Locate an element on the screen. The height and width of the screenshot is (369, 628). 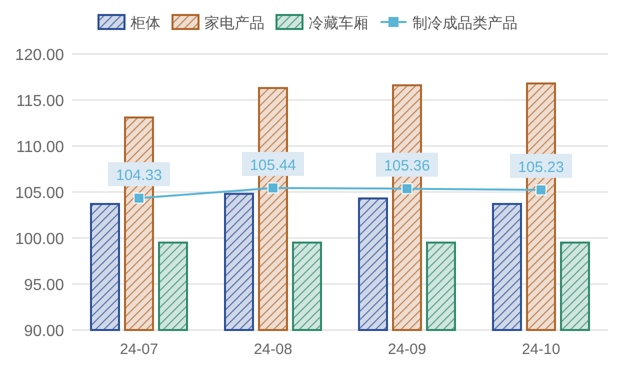
y-tick-label: 105.00 is located at coordinates (39, 193).